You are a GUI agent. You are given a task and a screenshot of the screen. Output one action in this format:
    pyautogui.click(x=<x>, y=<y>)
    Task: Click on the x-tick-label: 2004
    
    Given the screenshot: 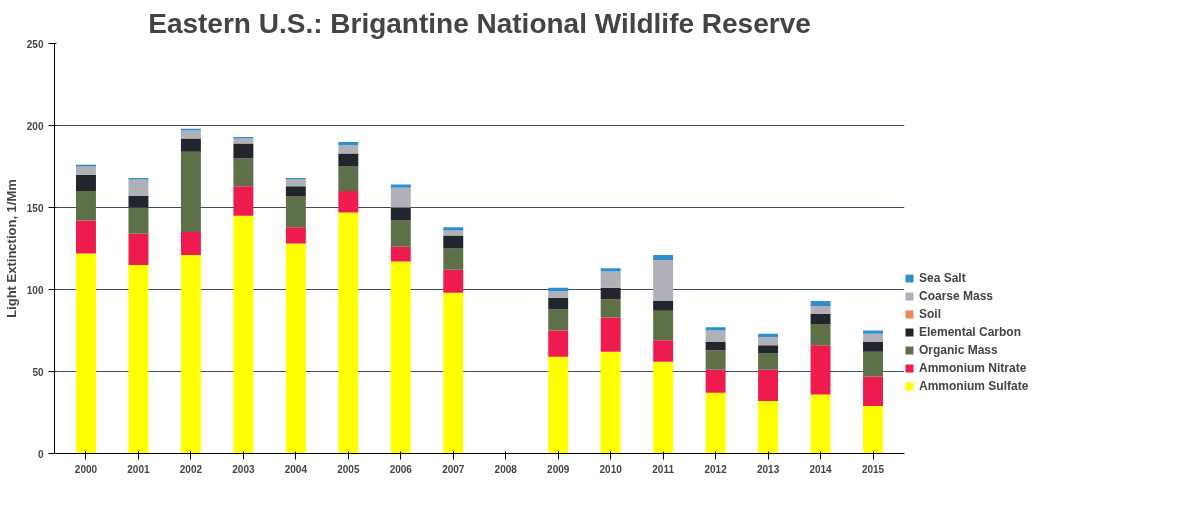 What is the action you would take?
    pyautogui.click(x=296, y=469)
    